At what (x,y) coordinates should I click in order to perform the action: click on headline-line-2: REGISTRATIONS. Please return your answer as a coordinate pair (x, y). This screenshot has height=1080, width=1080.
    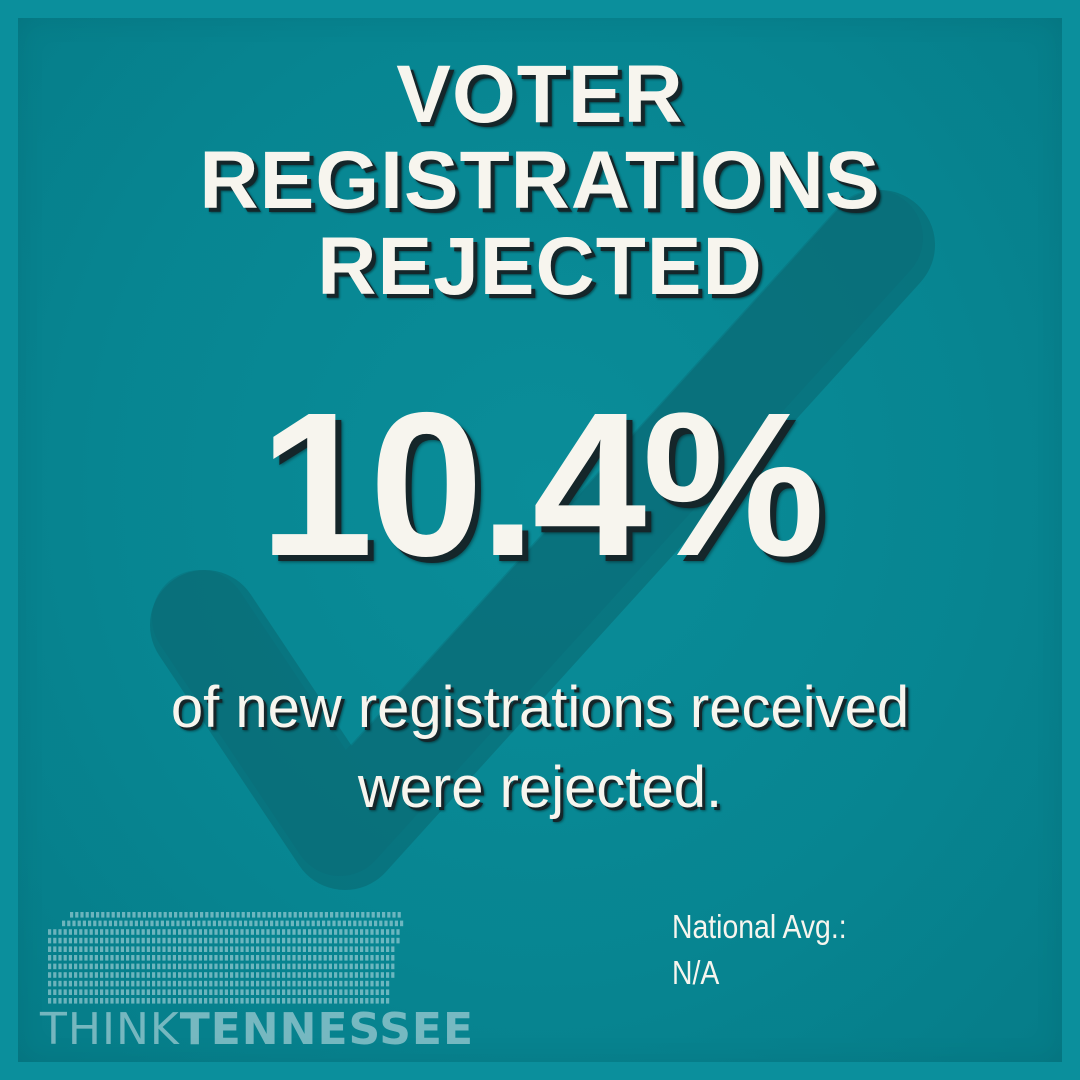
    Looking at the image, I should click on (540, 180).